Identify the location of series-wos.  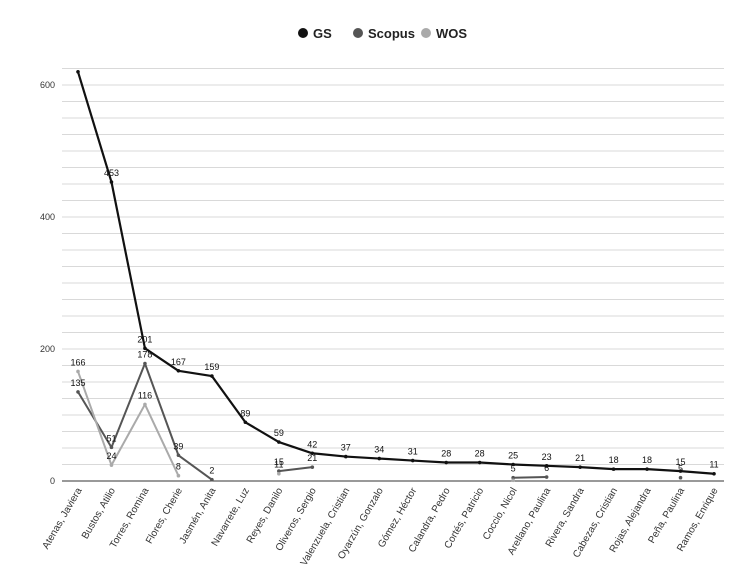
(295, 426).